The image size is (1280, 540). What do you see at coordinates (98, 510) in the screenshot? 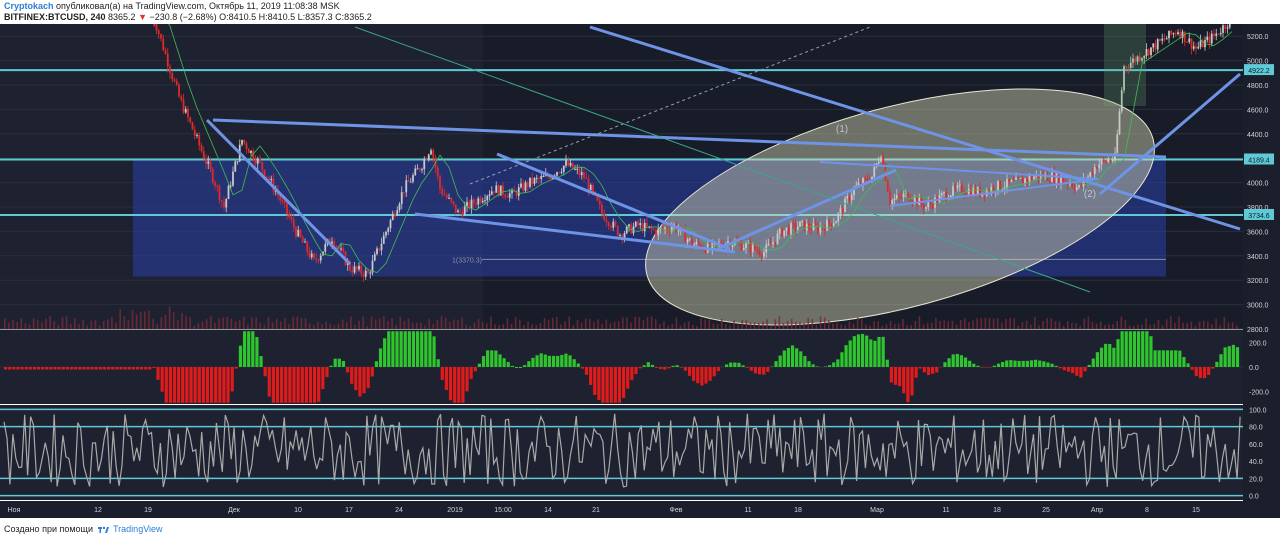
I see `time-tick-label: 12` at bounding box center [98, 510].